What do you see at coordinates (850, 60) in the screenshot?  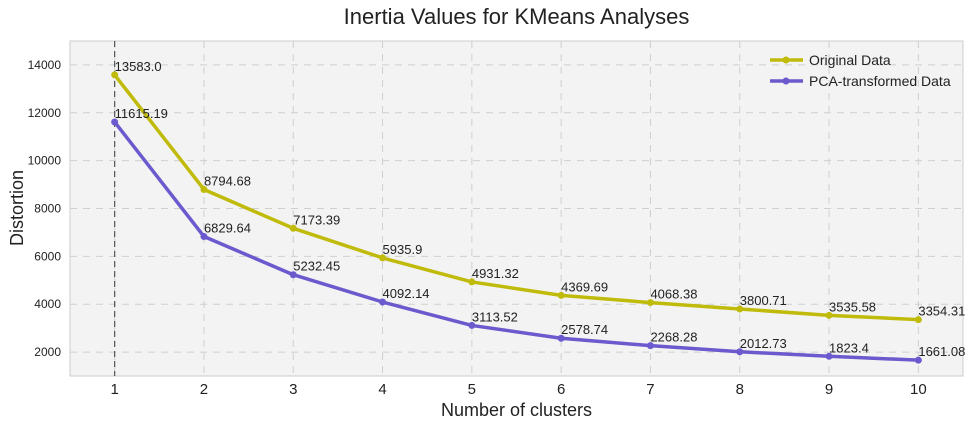 I see `legend-label: Original Data` at bounding box center [850, 60].